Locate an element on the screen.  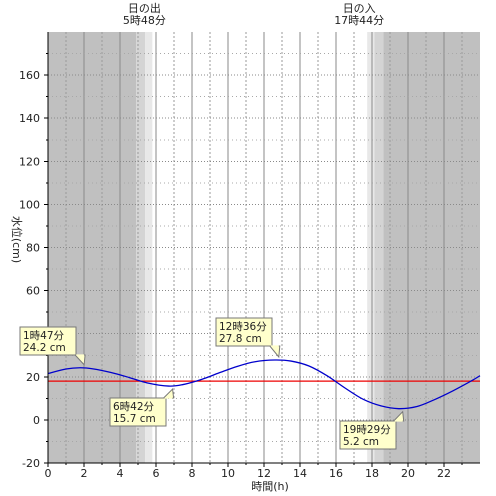
sunrise-label: 日の出 is located at coordinates (144, 8).